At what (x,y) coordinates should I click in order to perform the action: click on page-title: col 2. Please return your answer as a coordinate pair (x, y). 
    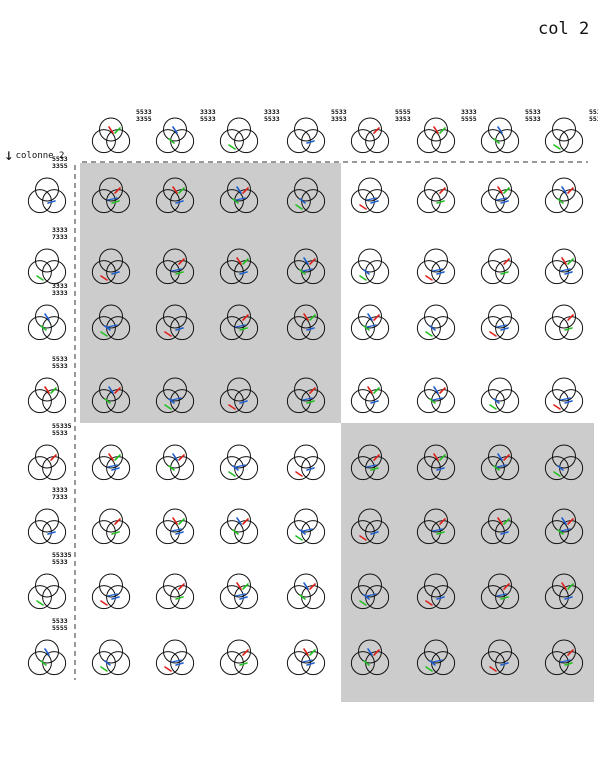
    Looking at the image, I should click on (564, 29).